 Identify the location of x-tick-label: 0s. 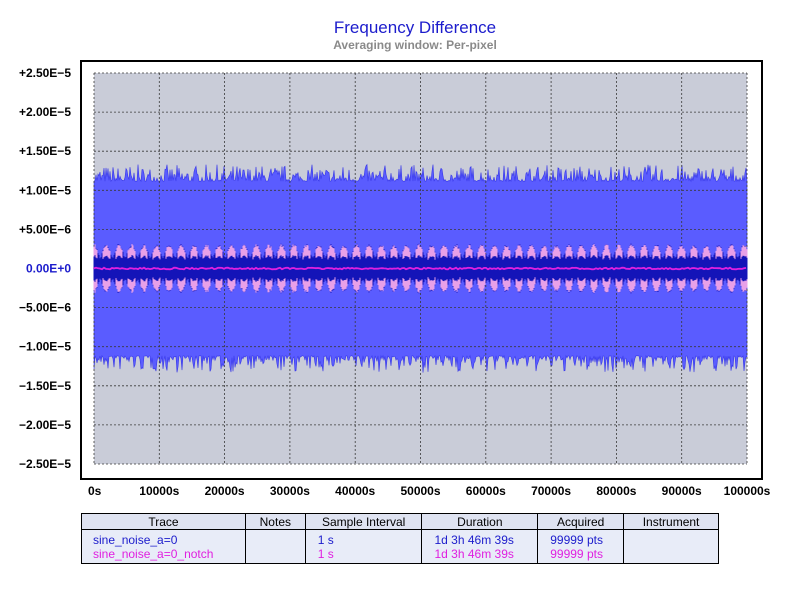
(95, 491).